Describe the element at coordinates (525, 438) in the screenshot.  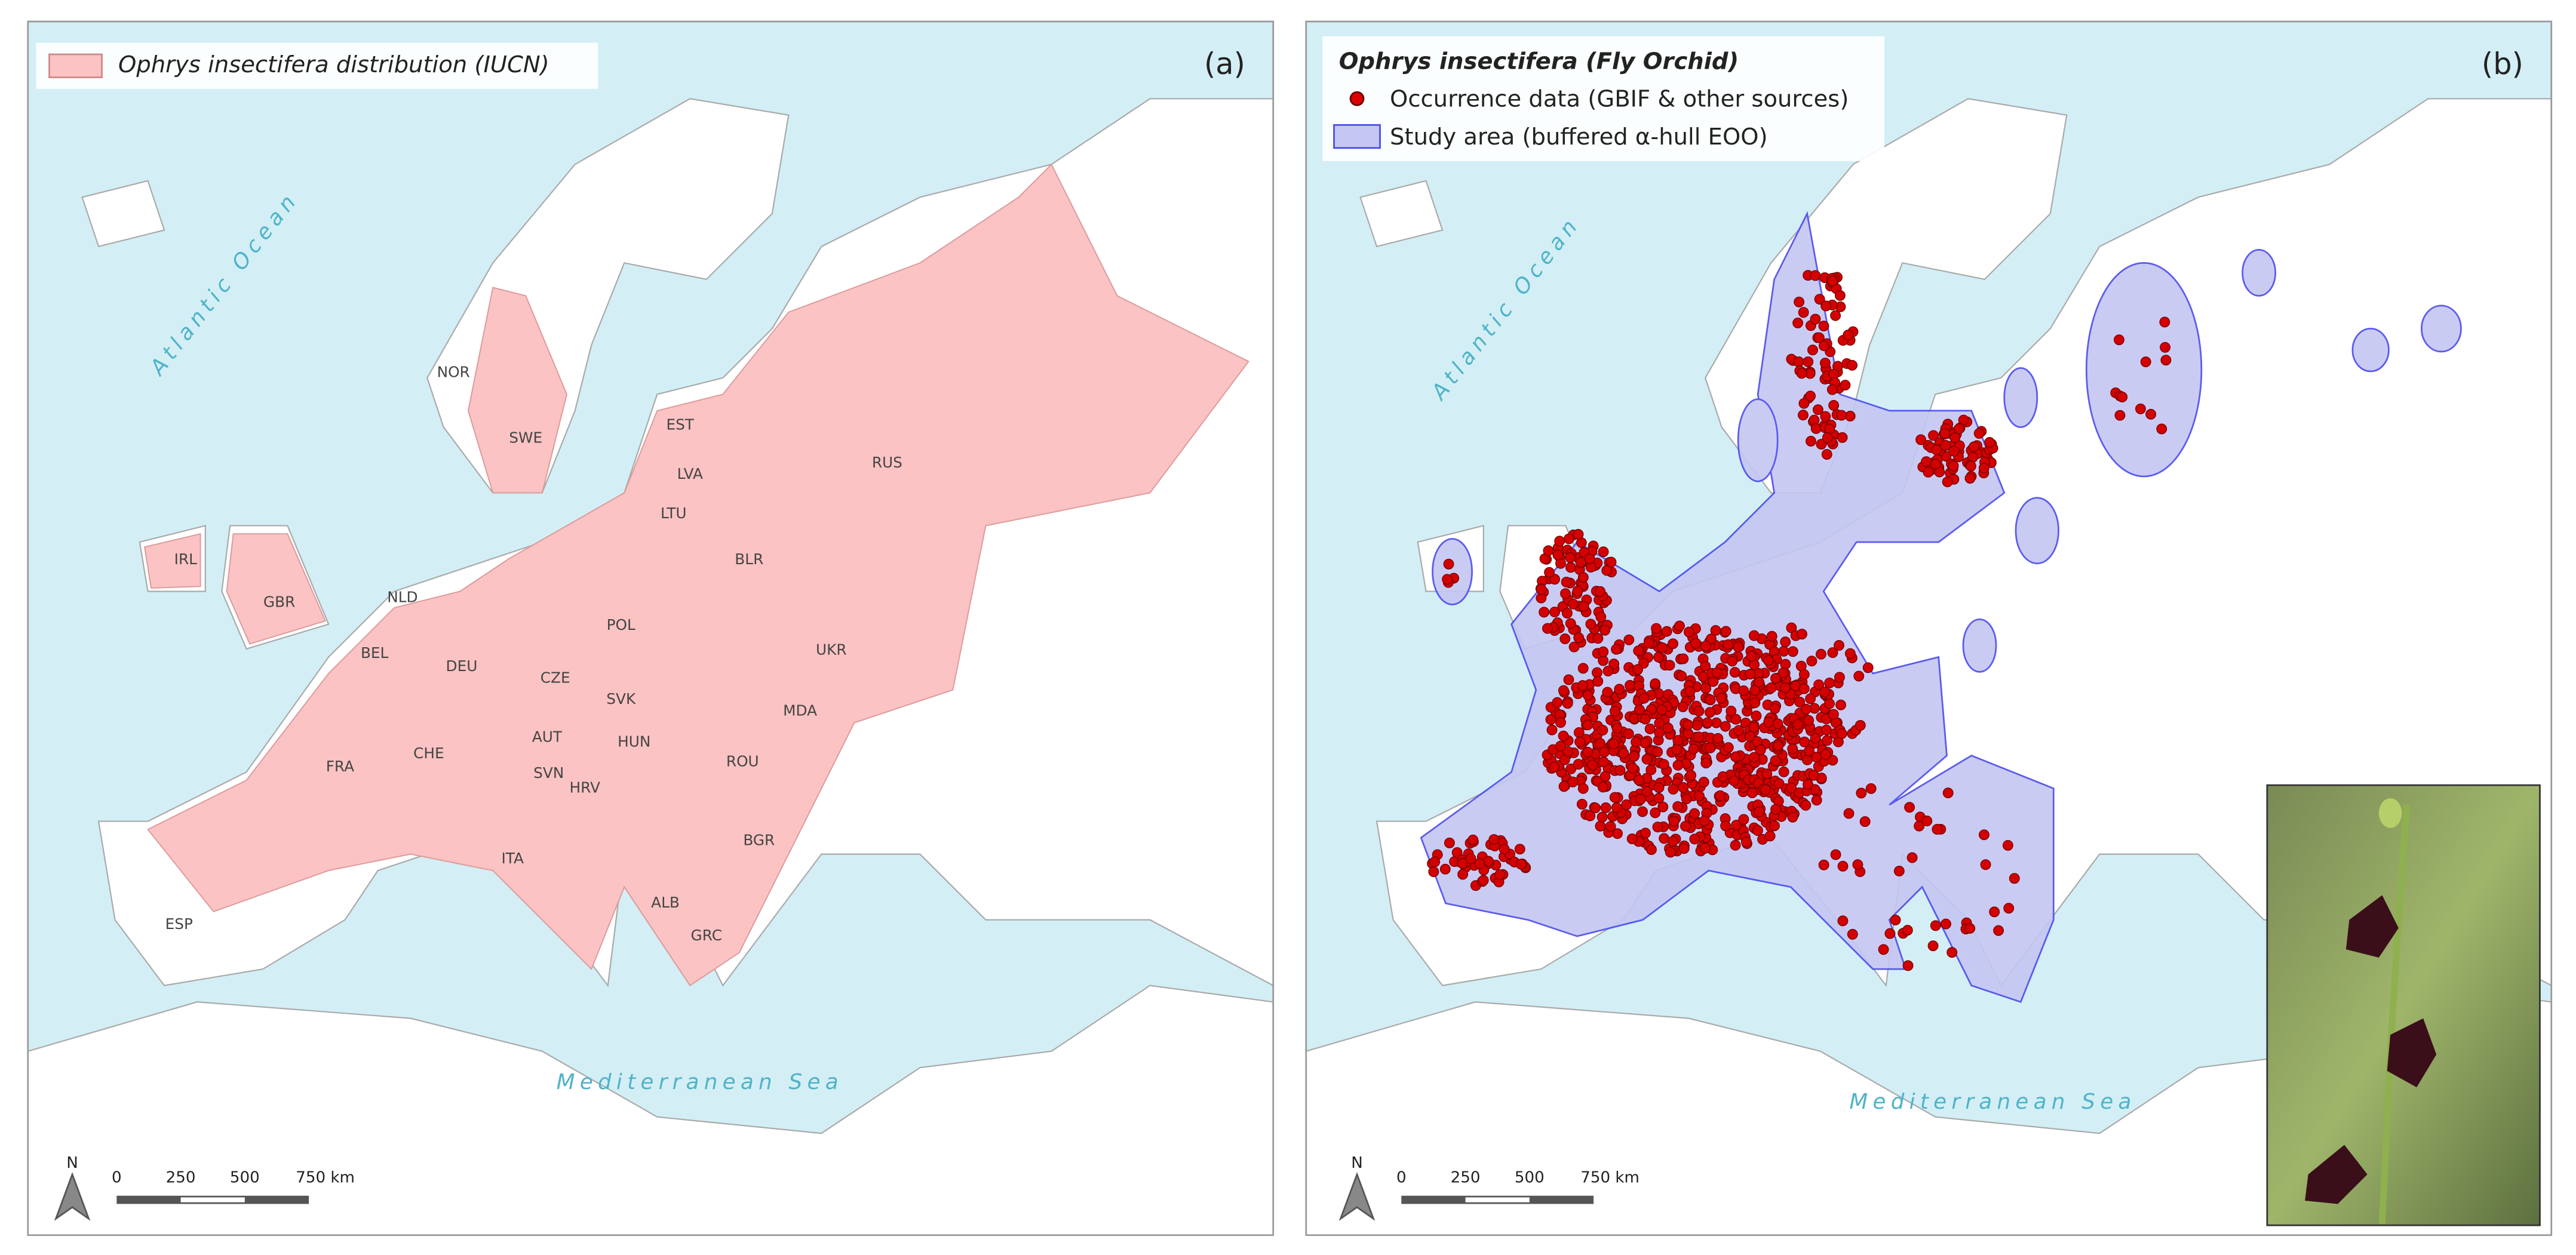
I see `country-label: SWE` at that location.